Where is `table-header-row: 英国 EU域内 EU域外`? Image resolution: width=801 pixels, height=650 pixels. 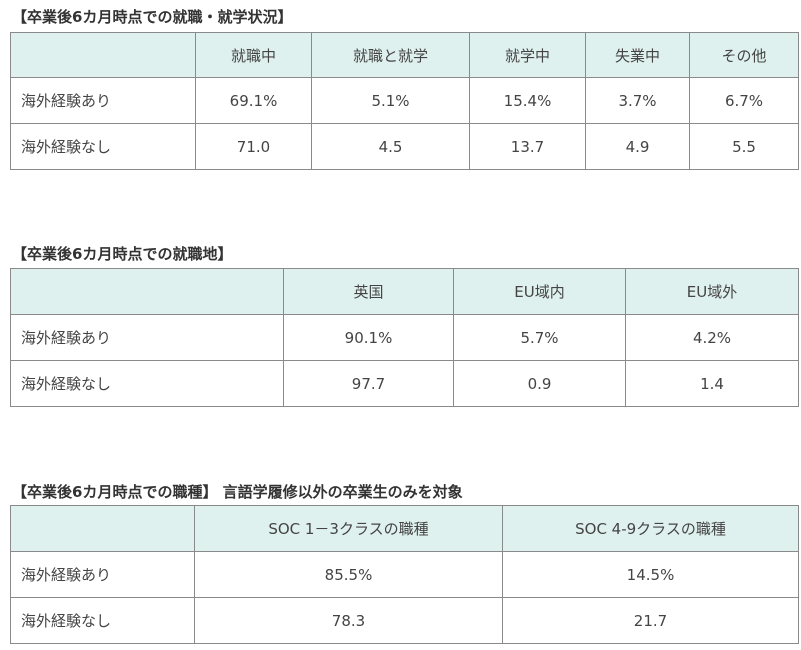 table-header-row: 英国 EU域内 EU域外 is located at coordinates (404, 291).